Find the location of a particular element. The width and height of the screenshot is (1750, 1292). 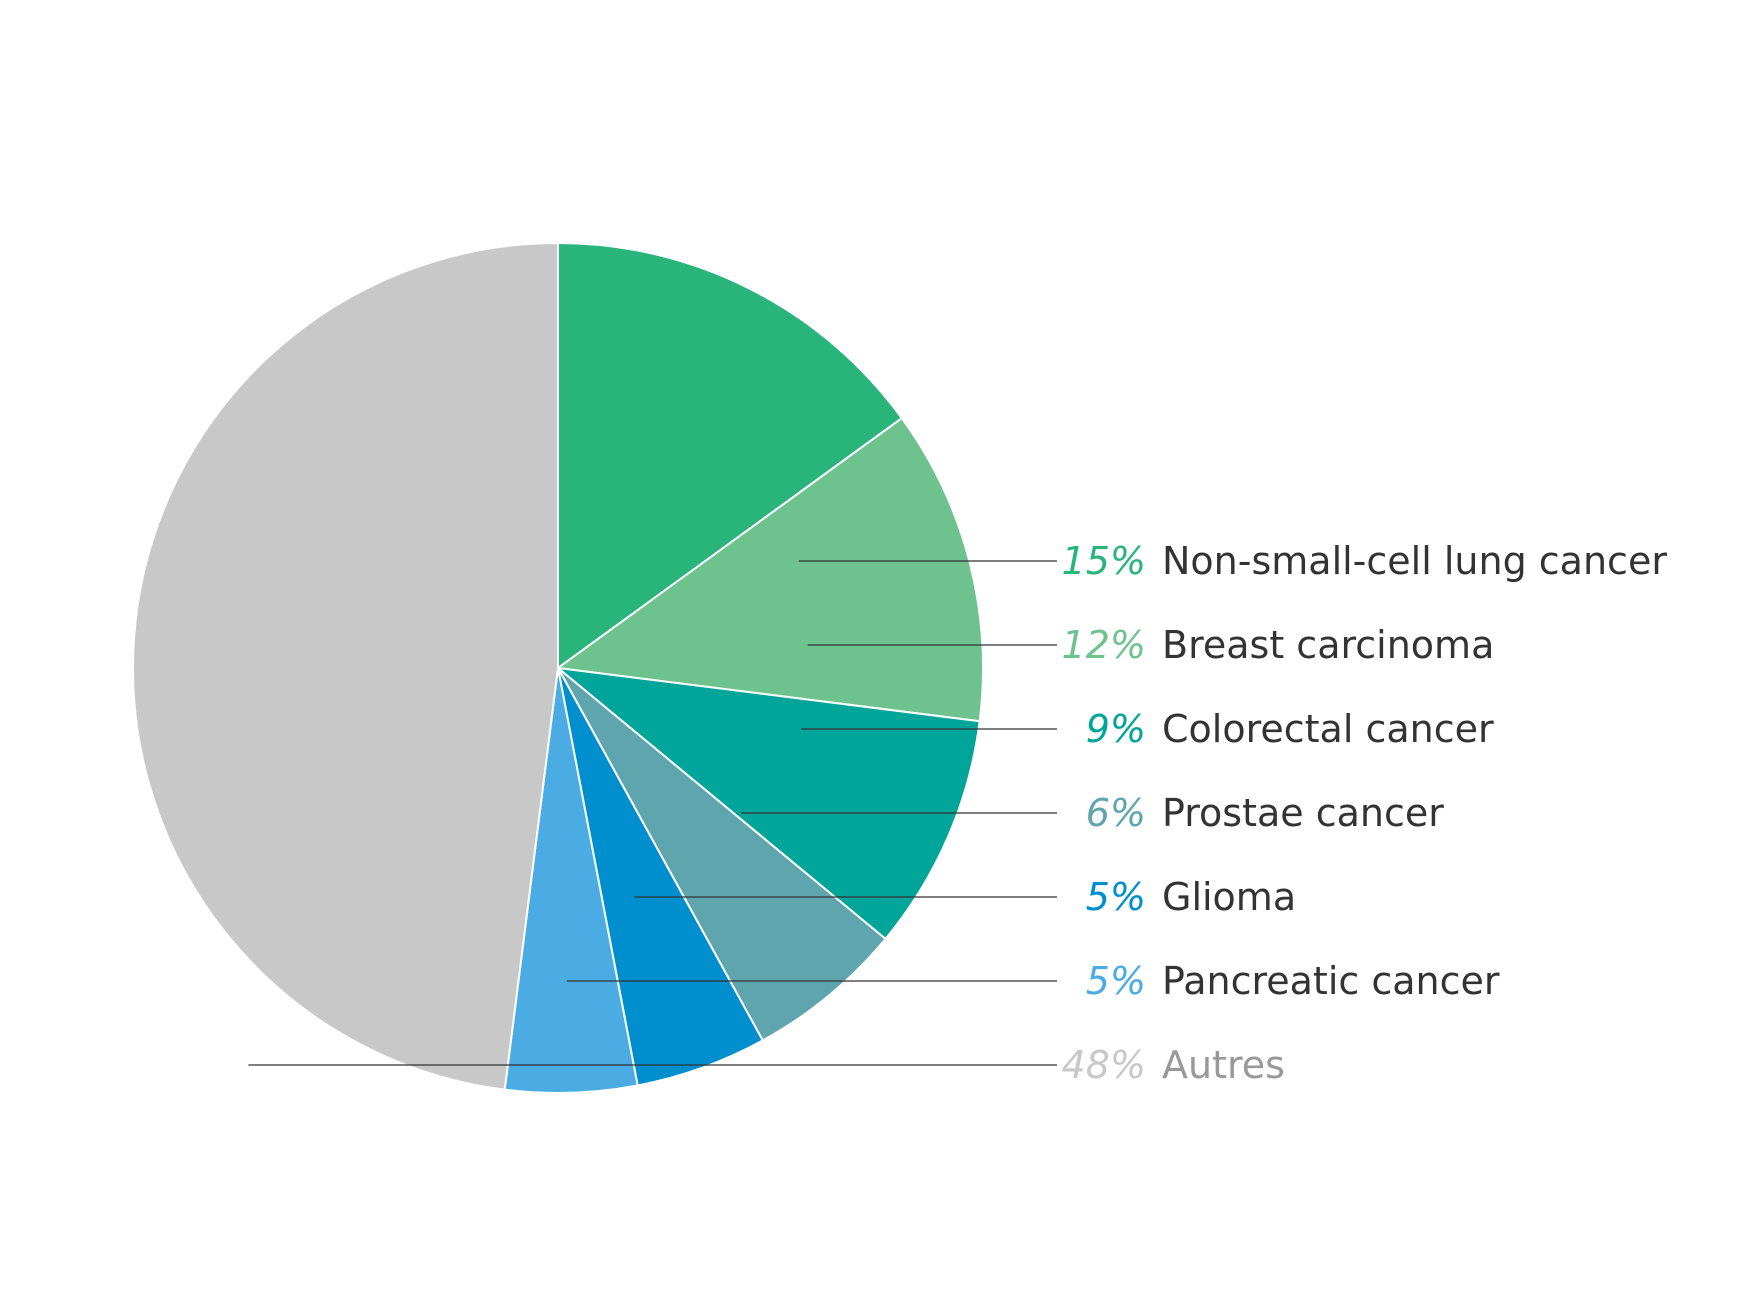

pie-slice-prostae-cancer is located at coordinates (722, 854).